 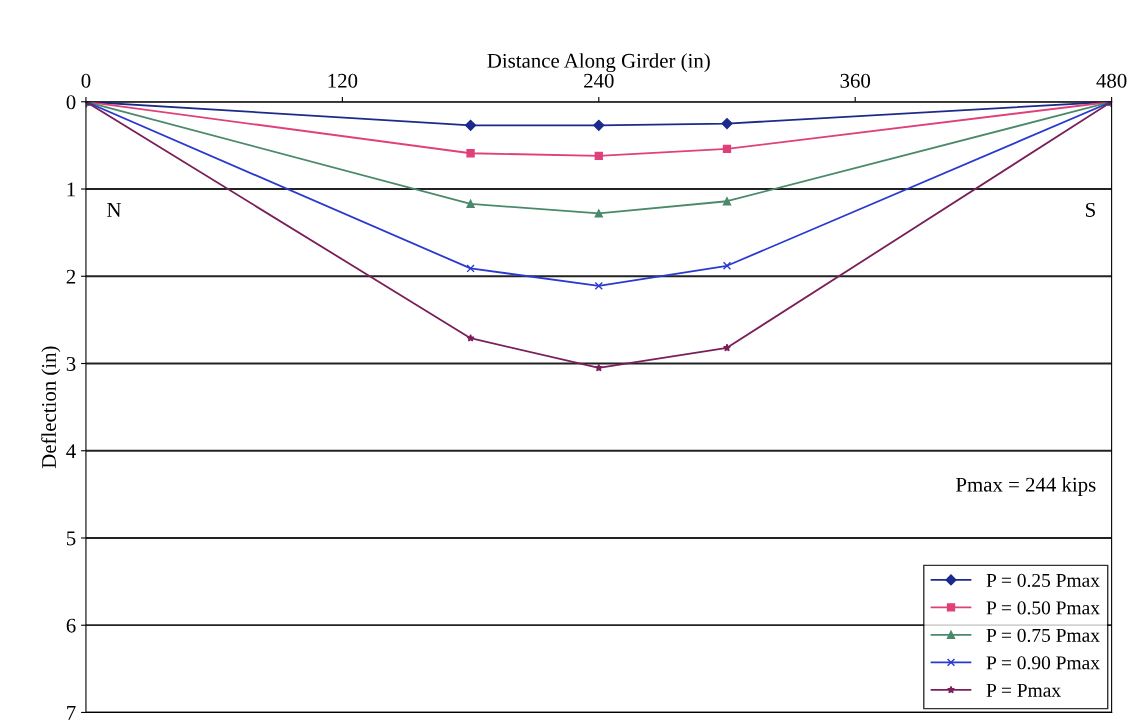 What do you see at coordinates (343, 80) in the screenshot?
I see `x-tick-label: 120` at bounding box center [343, 80].